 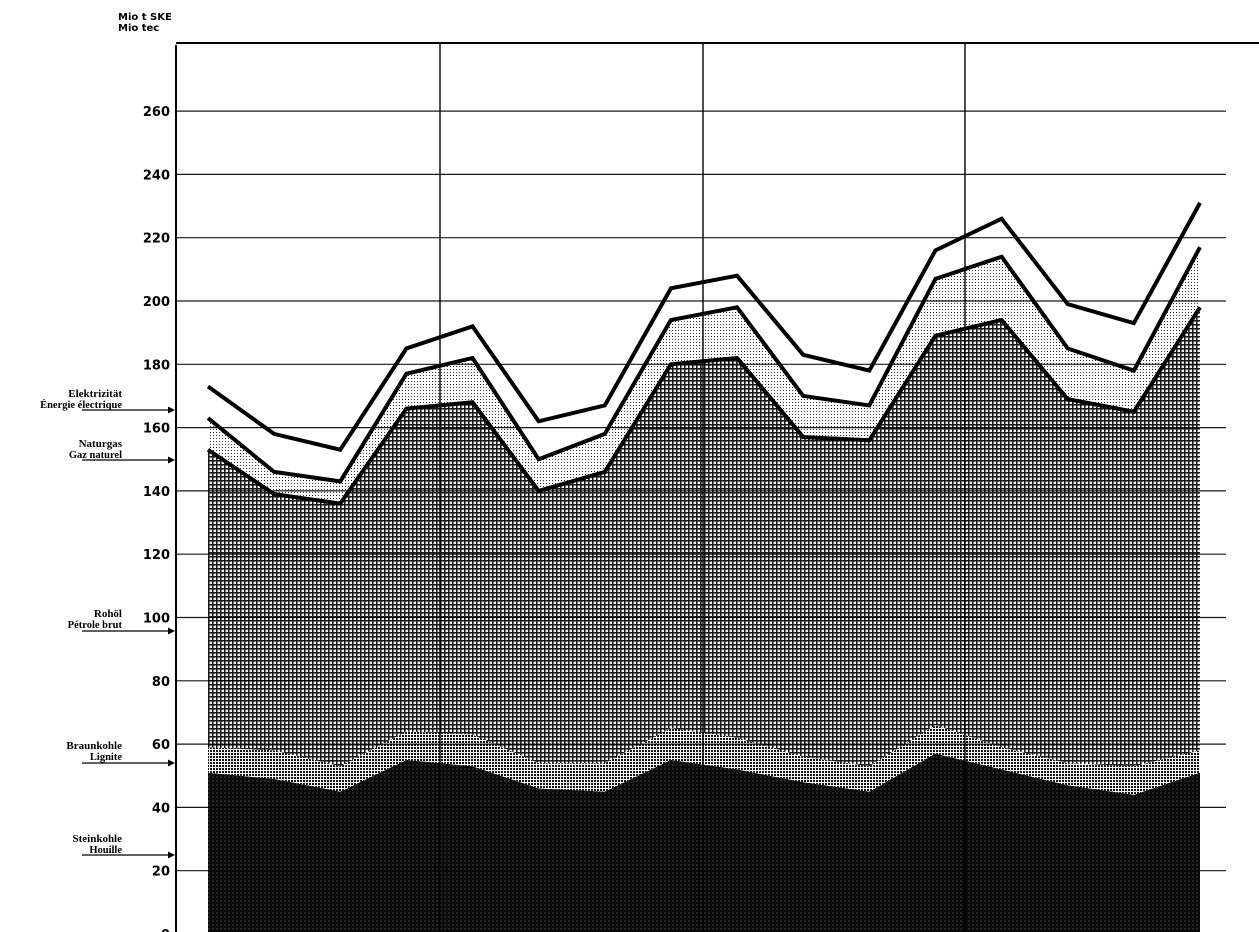 What do you see at coordinates (171, 763) in the screenshot?
I see `legend-arrowhead-braunkohle` at bounding box center [171, 763].